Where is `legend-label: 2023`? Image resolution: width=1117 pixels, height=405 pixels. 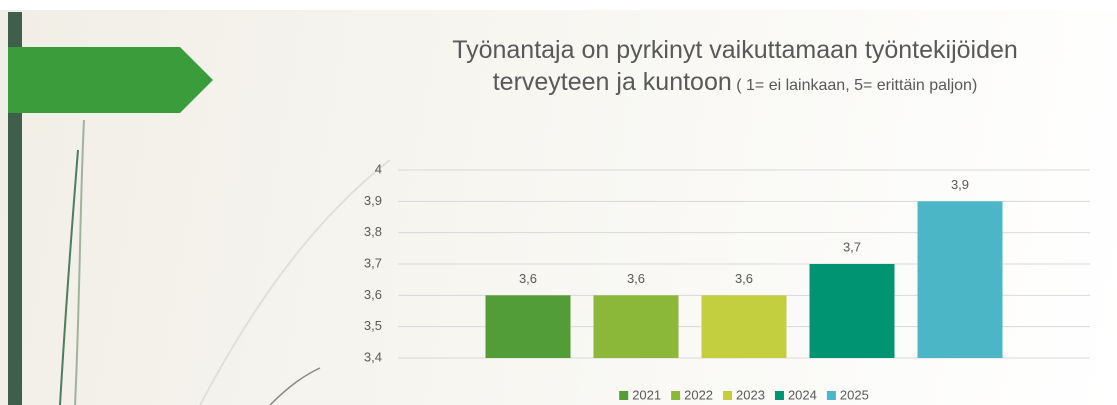 legend-label: 2023 is located at coordinates (750, 394).